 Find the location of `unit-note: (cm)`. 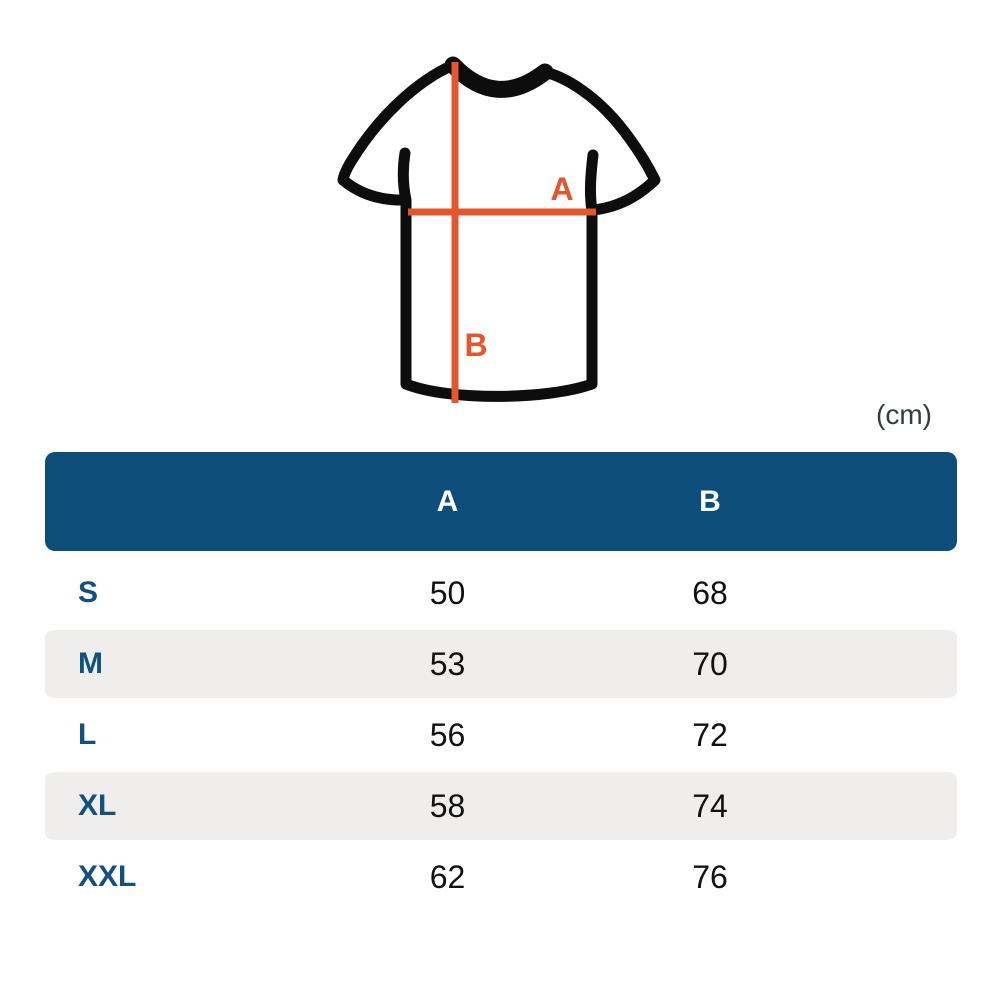

unit-note: (cm) is located at coordinates (904, 414).